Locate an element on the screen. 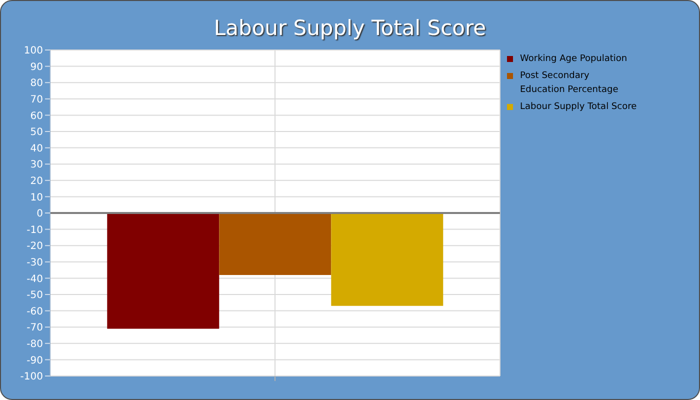 Image resolution: width=700 pixels, height=400 pixels. y-tick-label: 20 is located at coordinates (36, 181).